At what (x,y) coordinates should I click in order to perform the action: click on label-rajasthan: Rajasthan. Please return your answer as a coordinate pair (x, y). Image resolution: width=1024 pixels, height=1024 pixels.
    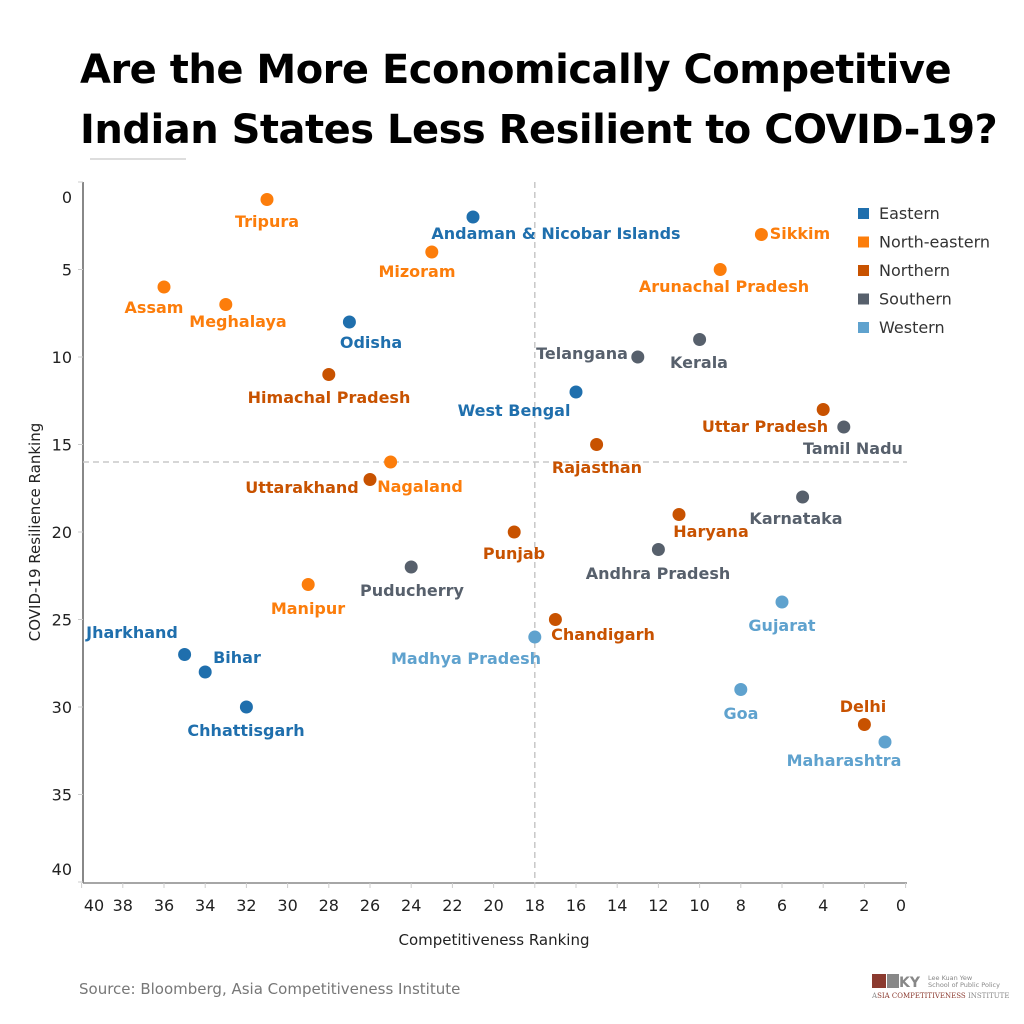
    Looking at the image, I should click on (597, 467).